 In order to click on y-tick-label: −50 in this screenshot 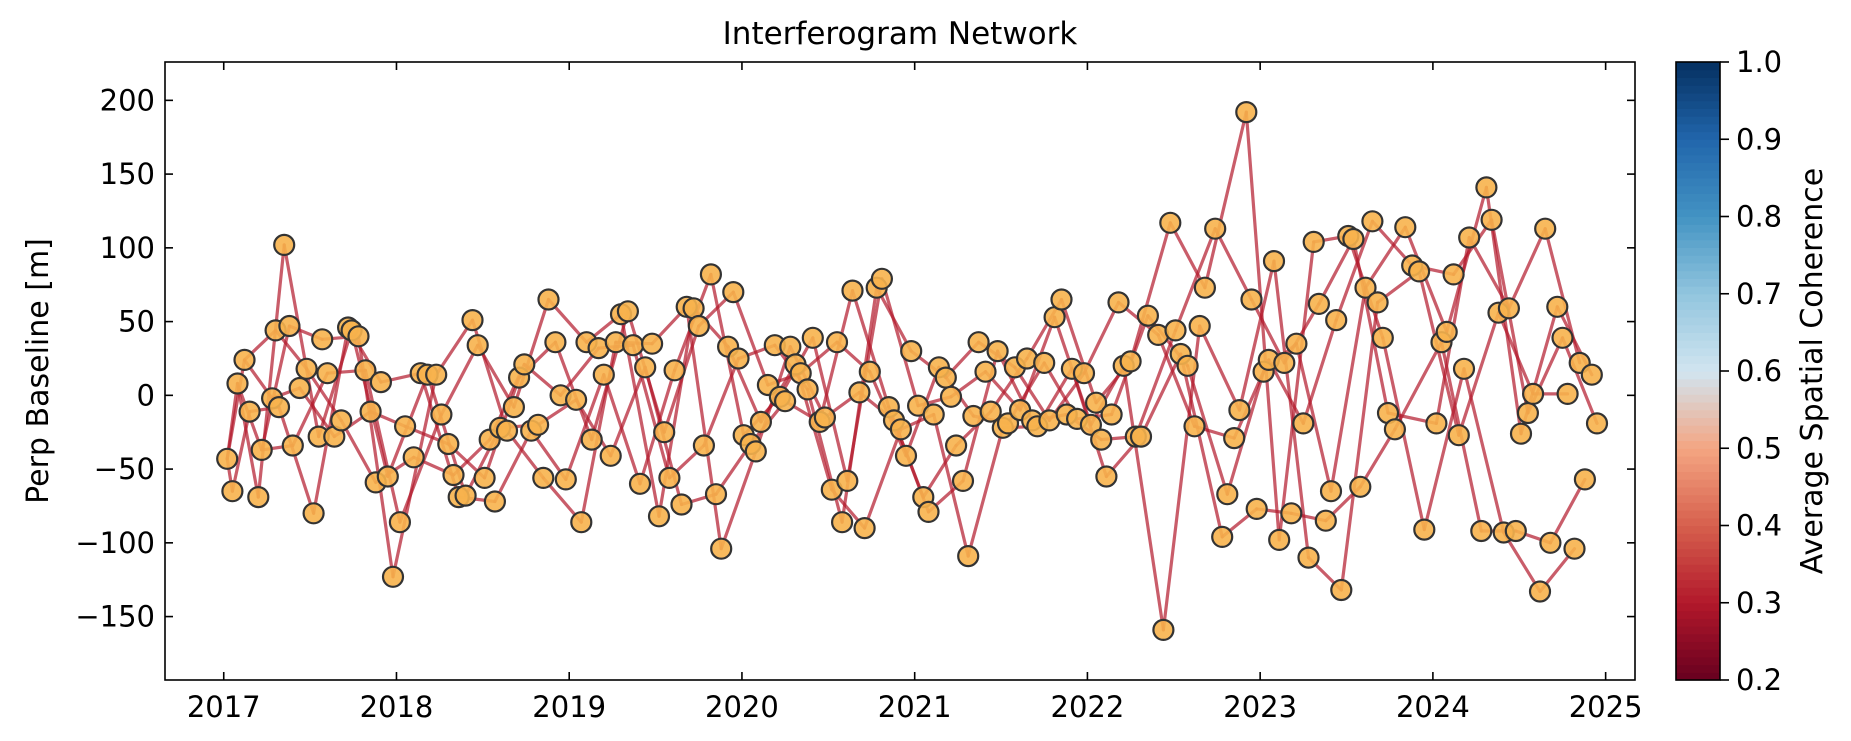, I will do `click(124, 469)`.